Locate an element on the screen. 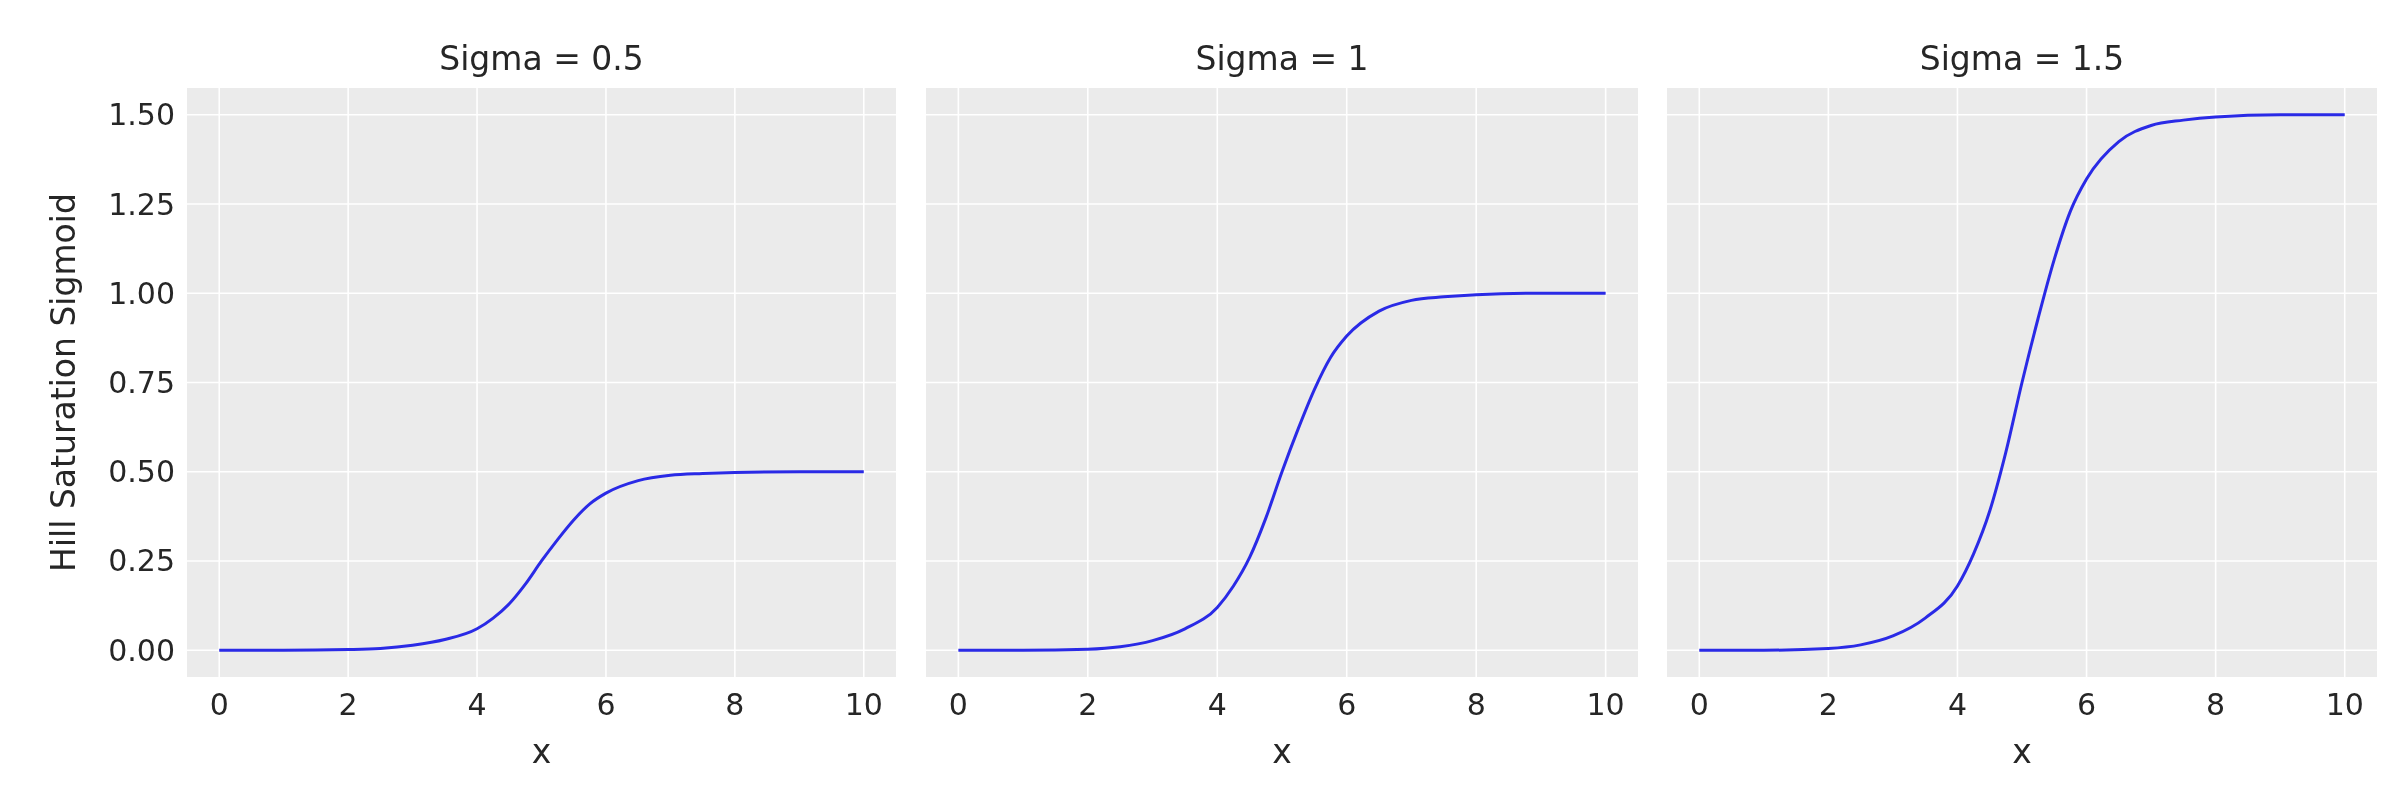 This screenshot has width=2400, height=800. y-axis-title: Hill Saturation Sigmoid is located at coordinates (63, 382).